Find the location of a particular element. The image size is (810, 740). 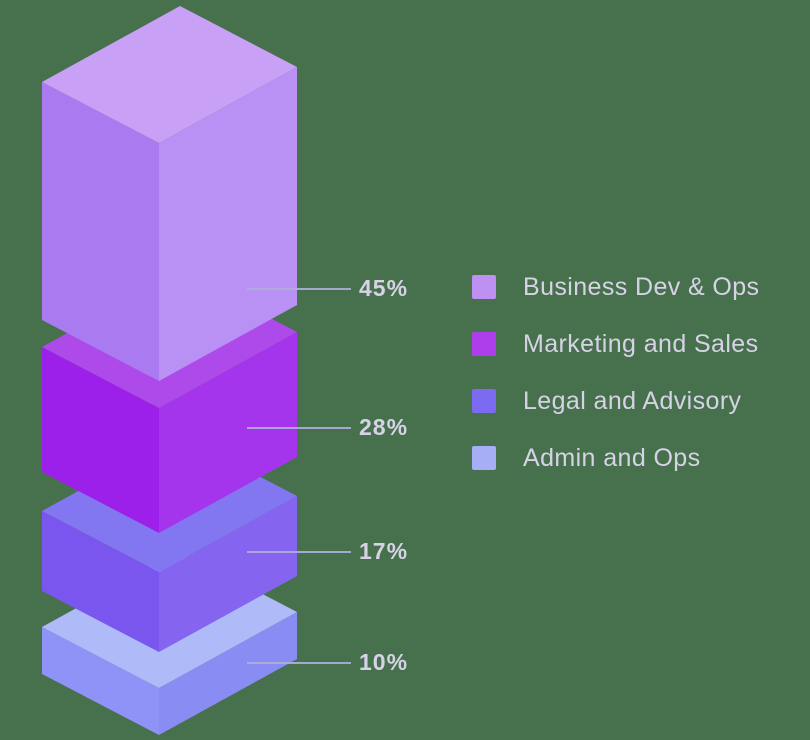

value-label-marketing-sales: 28% is located at coordinates (384, 426).